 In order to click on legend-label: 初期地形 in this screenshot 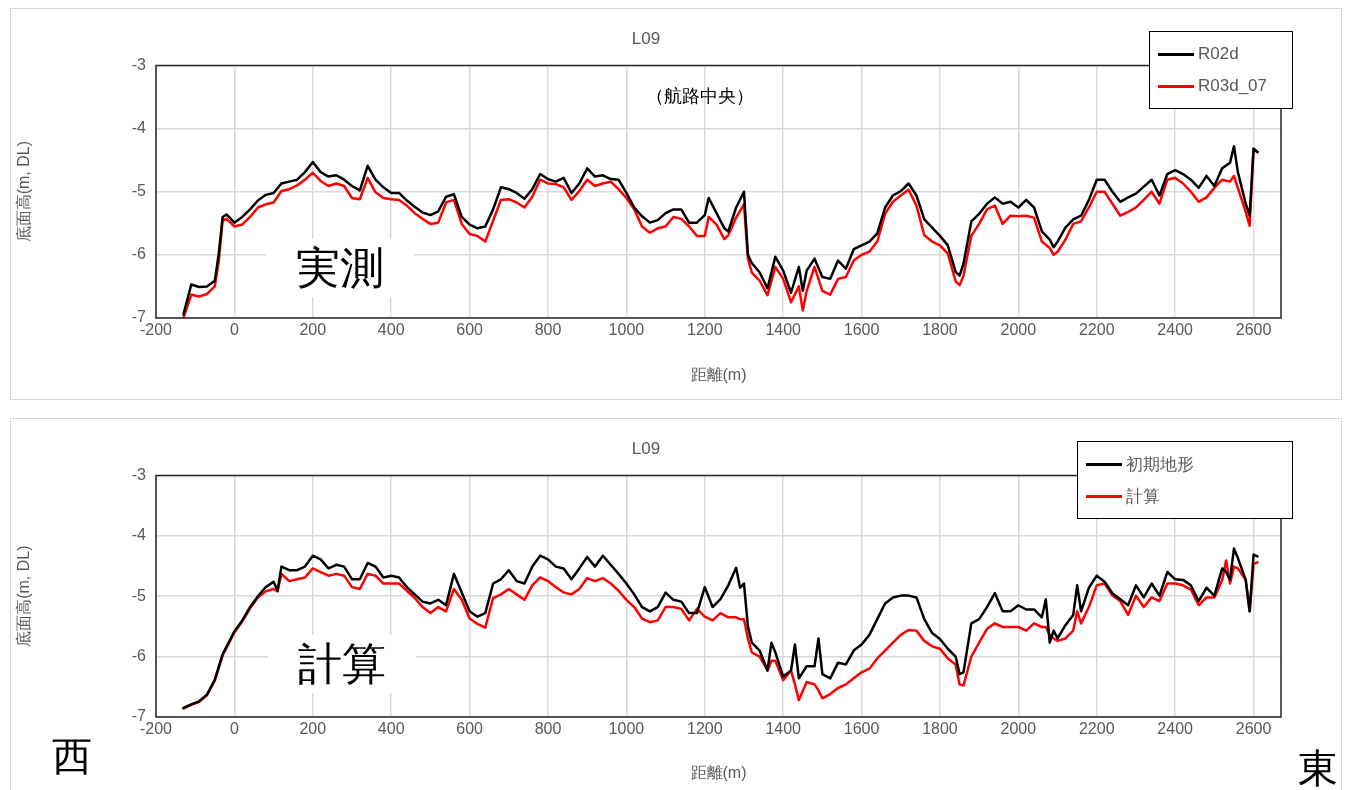, I will do `click(1160, 464)`.